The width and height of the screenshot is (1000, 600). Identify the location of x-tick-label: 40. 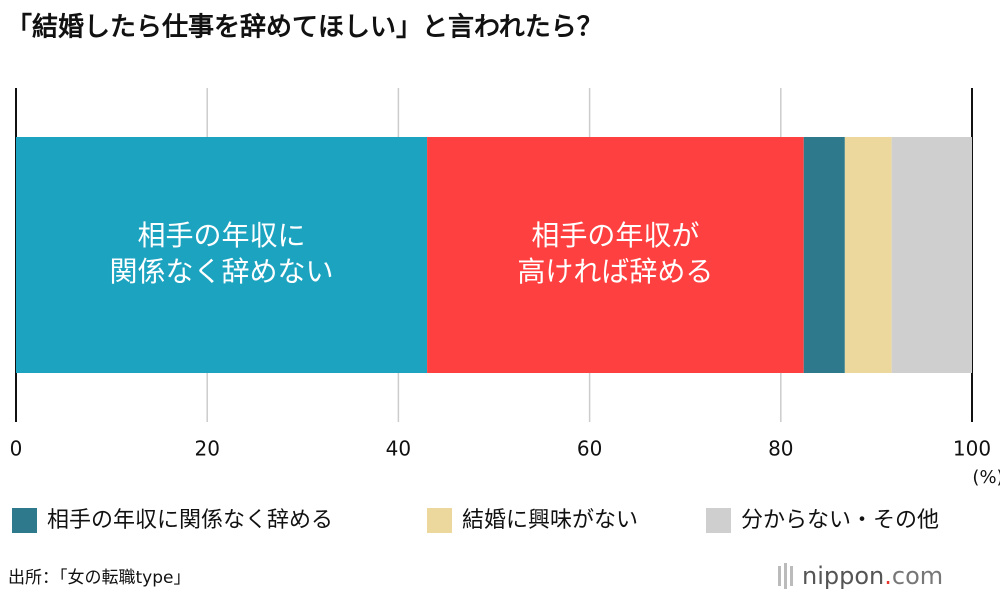
(398, 449).